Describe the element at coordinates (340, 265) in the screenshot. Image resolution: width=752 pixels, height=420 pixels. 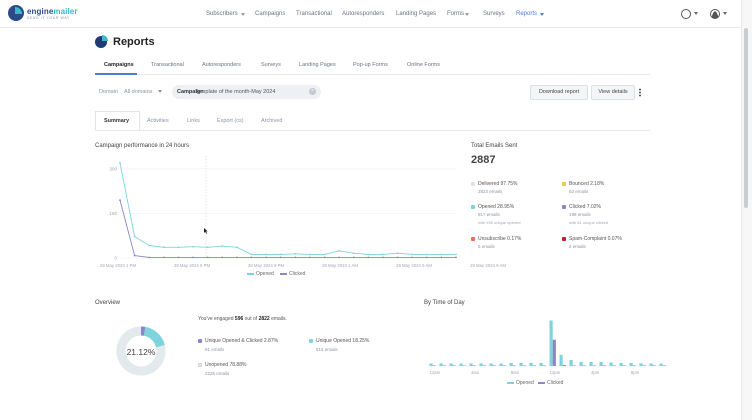
I see `x-tick-label: 29 May 2024 1 AM` at that location.